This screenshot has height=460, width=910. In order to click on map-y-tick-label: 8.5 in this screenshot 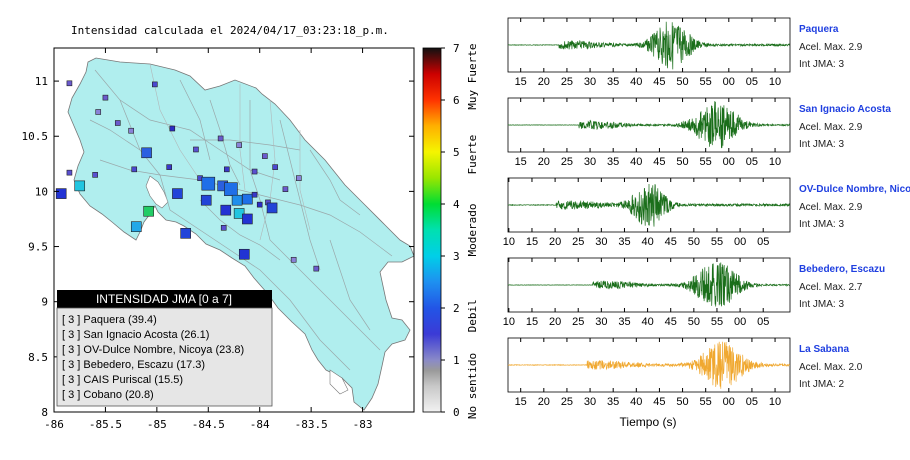, I will do `click(38, 357)`.